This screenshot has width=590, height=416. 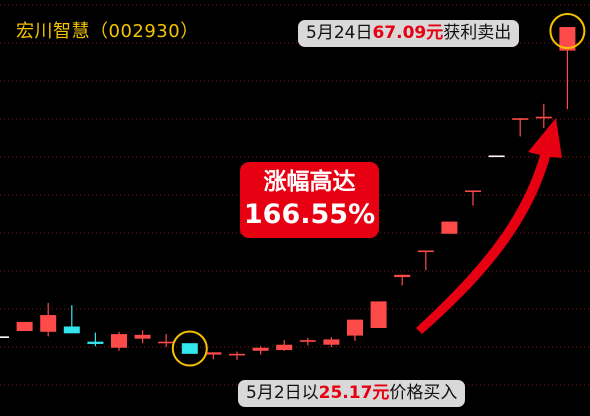 What do you see at coordinates (423, 393) in the screenshot?
I see `buy-note-action: 价格买入` at bounding box center [423, 393].